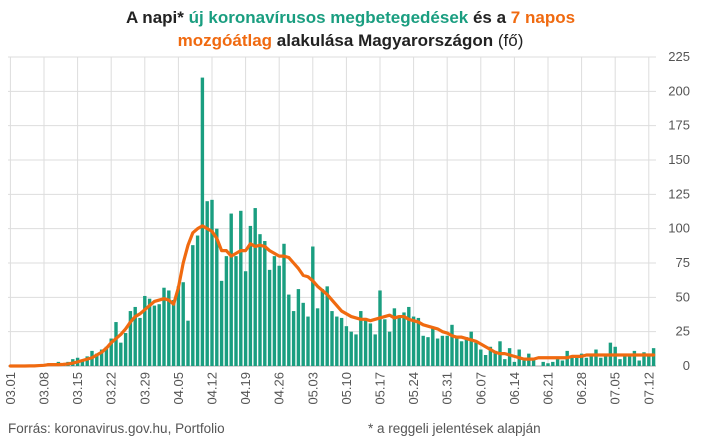 This screenshot has height=442, width=701. Describe the element at coordinates (683, 331) in the screenshot. I see `y-tick-label: 25` at that location.